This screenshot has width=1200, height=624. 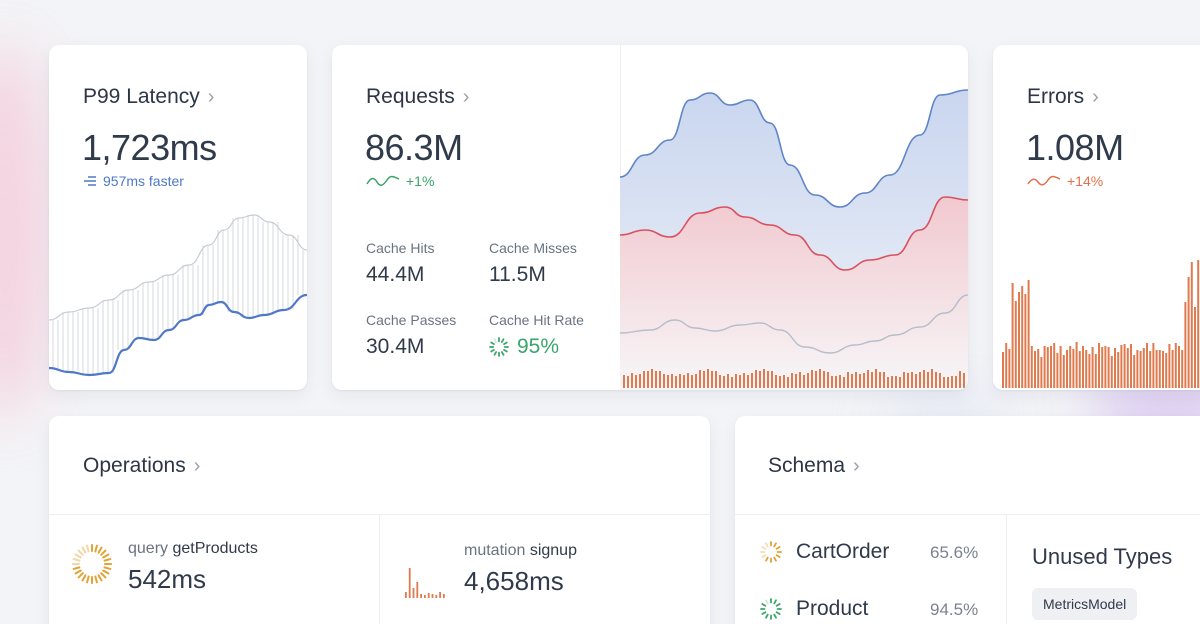 I want to click on requests-cache-passes-line, so click(x=794, y=324).